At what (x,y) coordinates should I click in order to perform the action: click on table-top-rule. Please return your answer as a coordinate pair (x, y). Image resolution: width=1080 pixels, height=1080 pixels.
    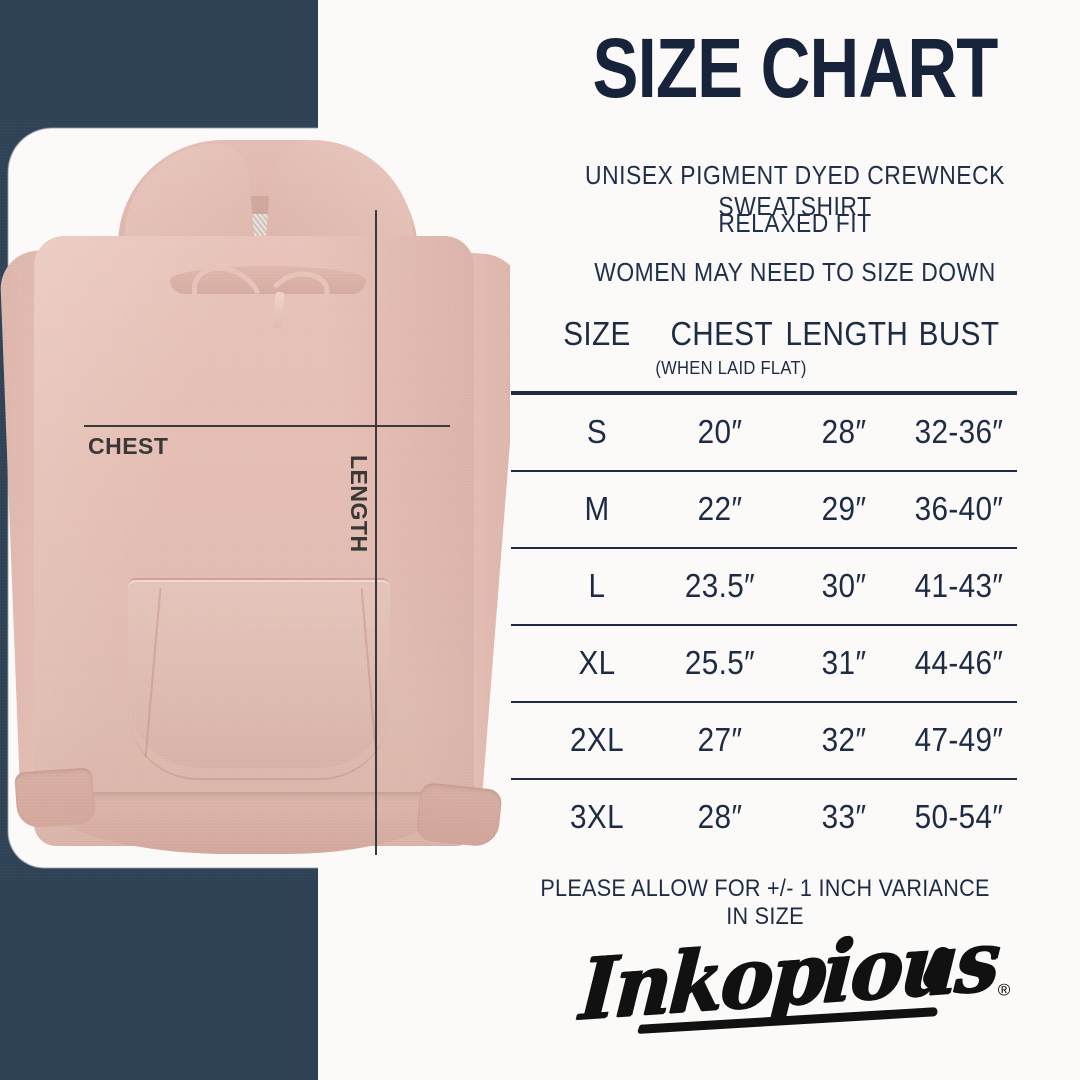
    Looking at the image, I should click on (764, 393).